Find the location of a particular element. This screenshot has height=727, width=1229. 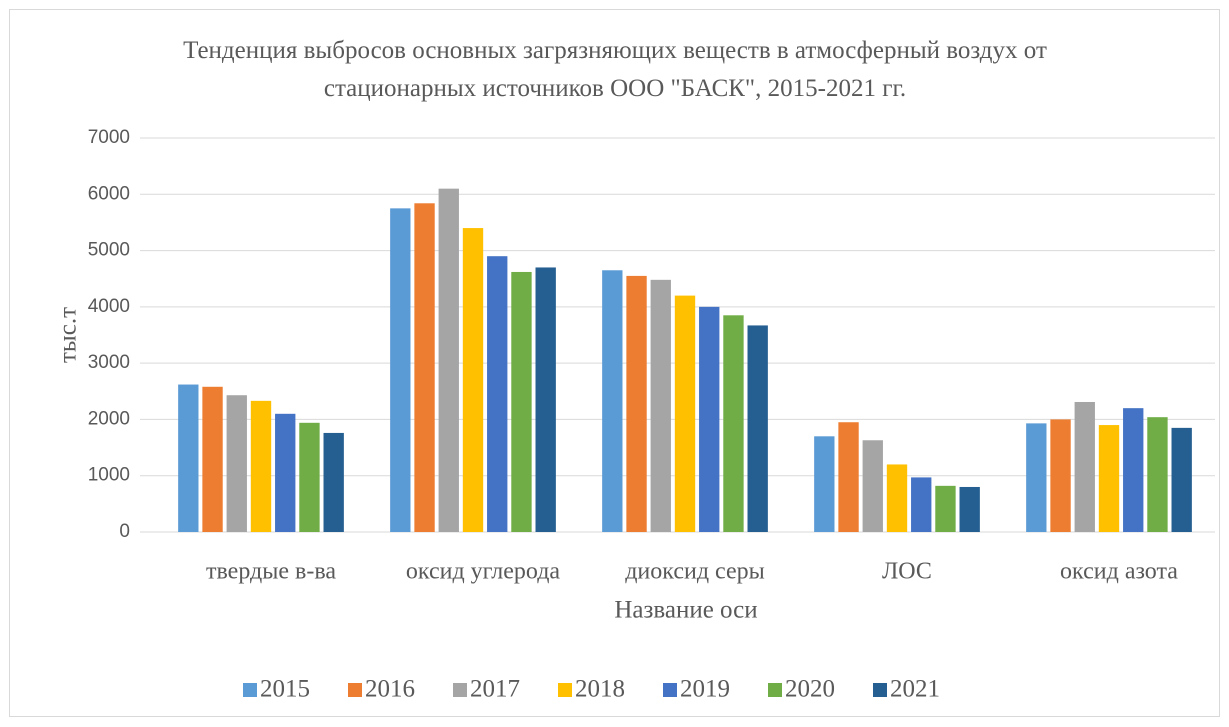

legend-label: 2016 is located at coordinates (390, 689).